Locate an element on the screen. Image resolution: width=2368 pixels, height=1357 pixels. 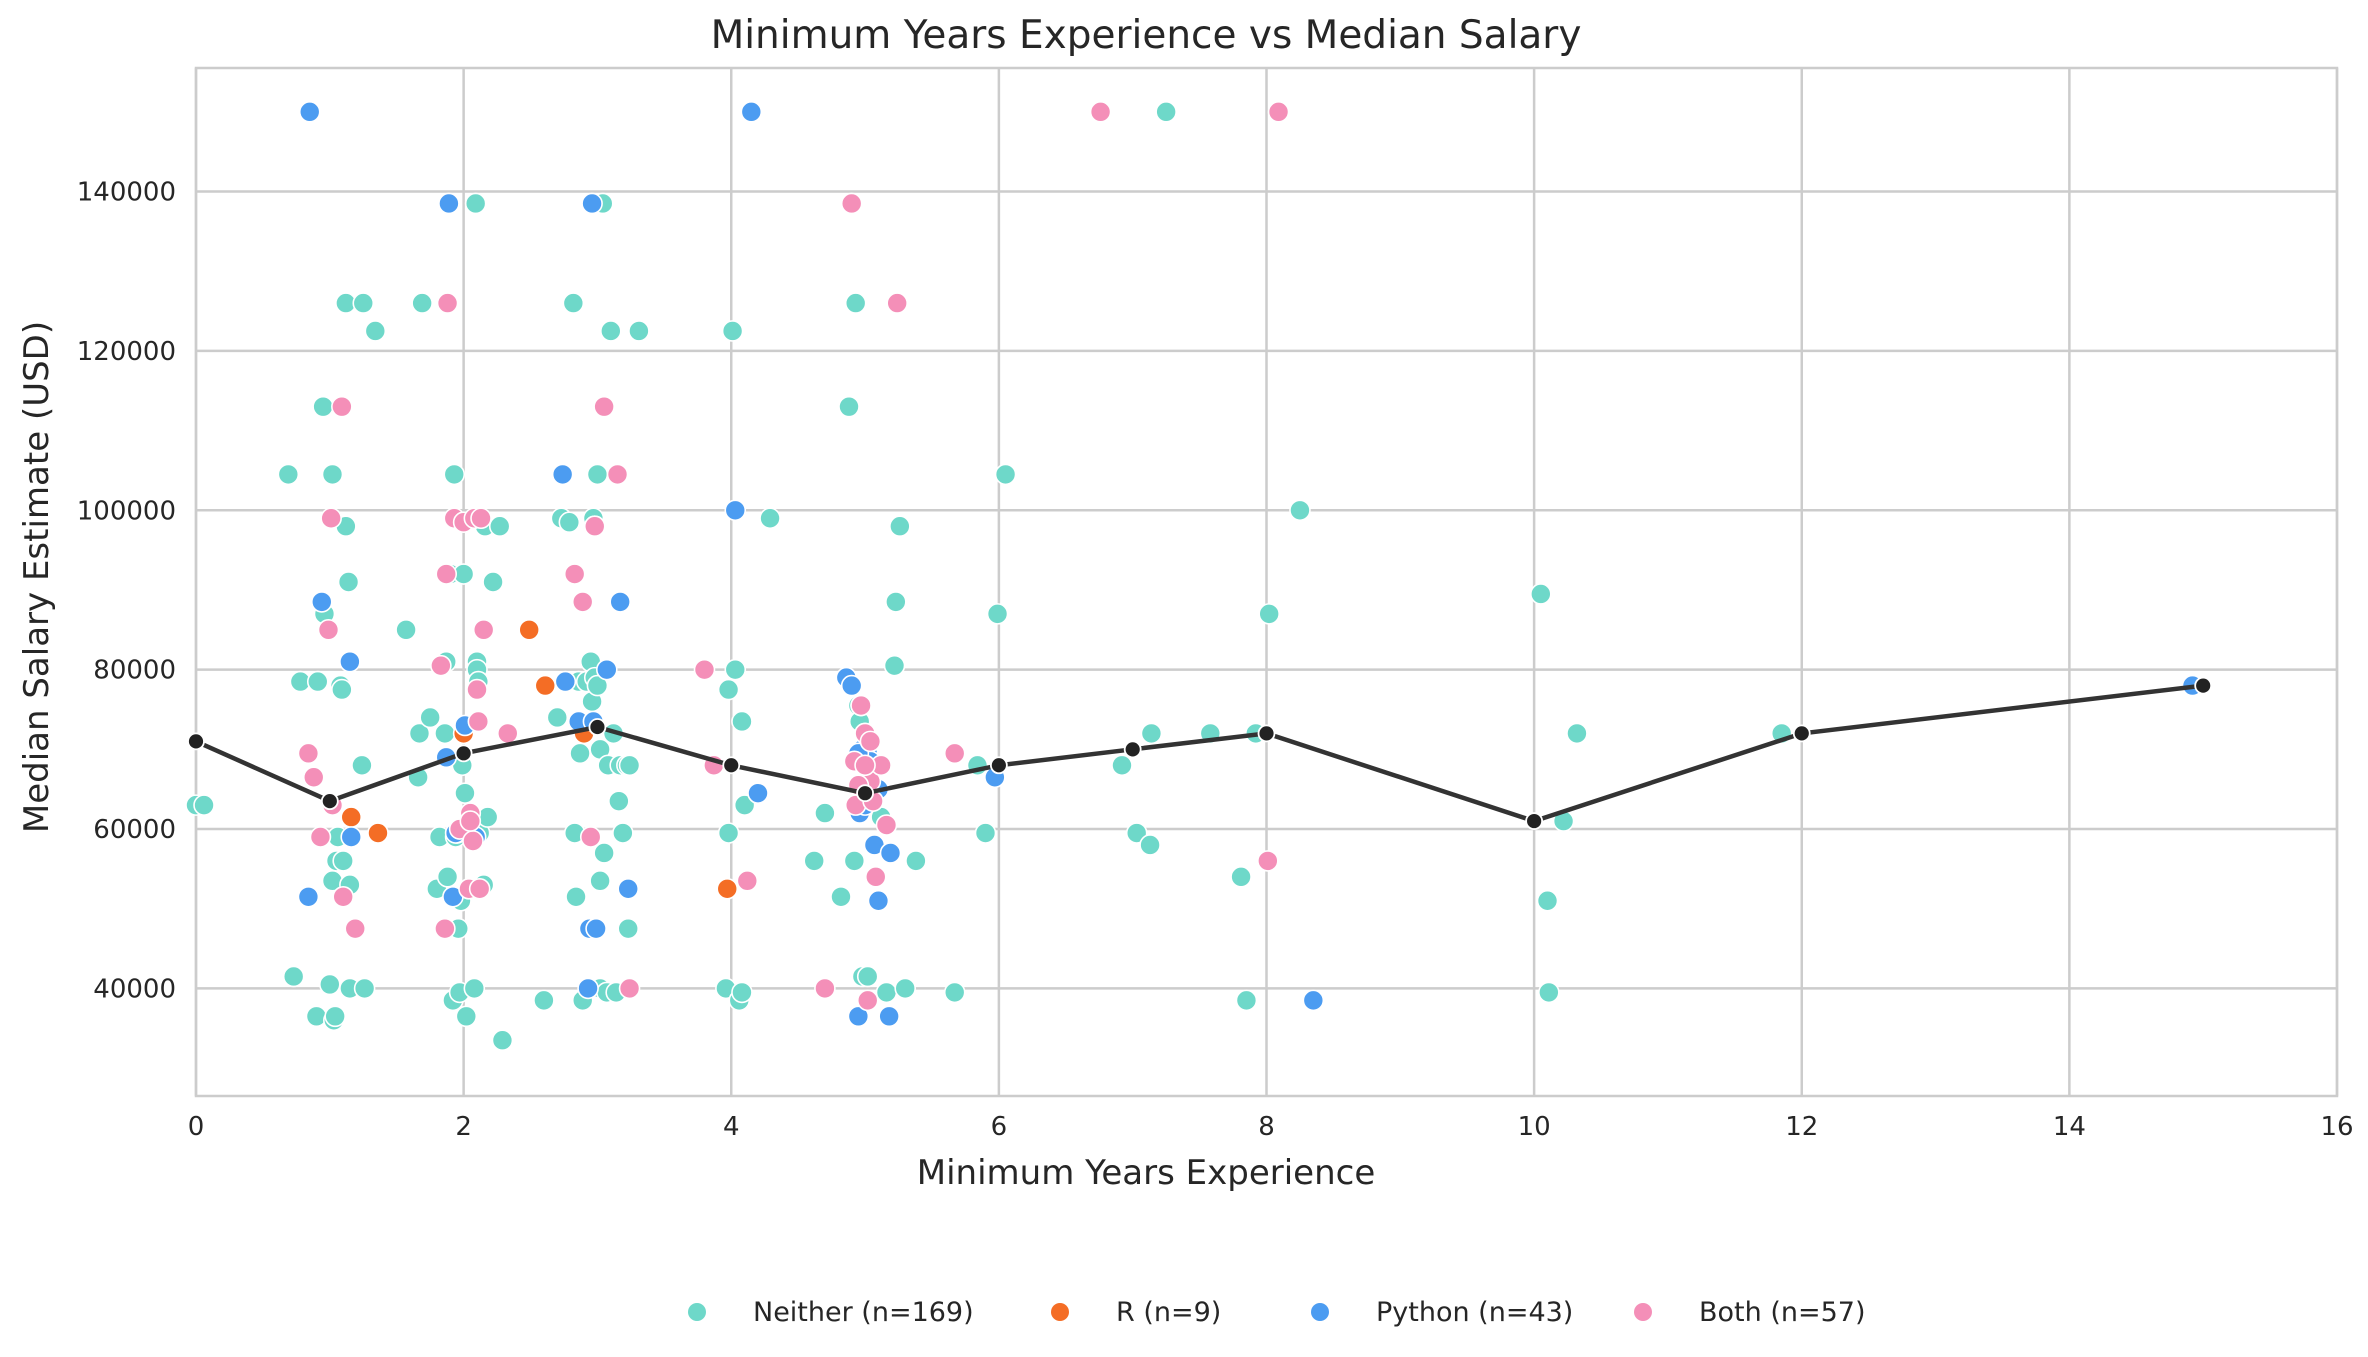
median-trend-line is located at coordinates (1199, 753).